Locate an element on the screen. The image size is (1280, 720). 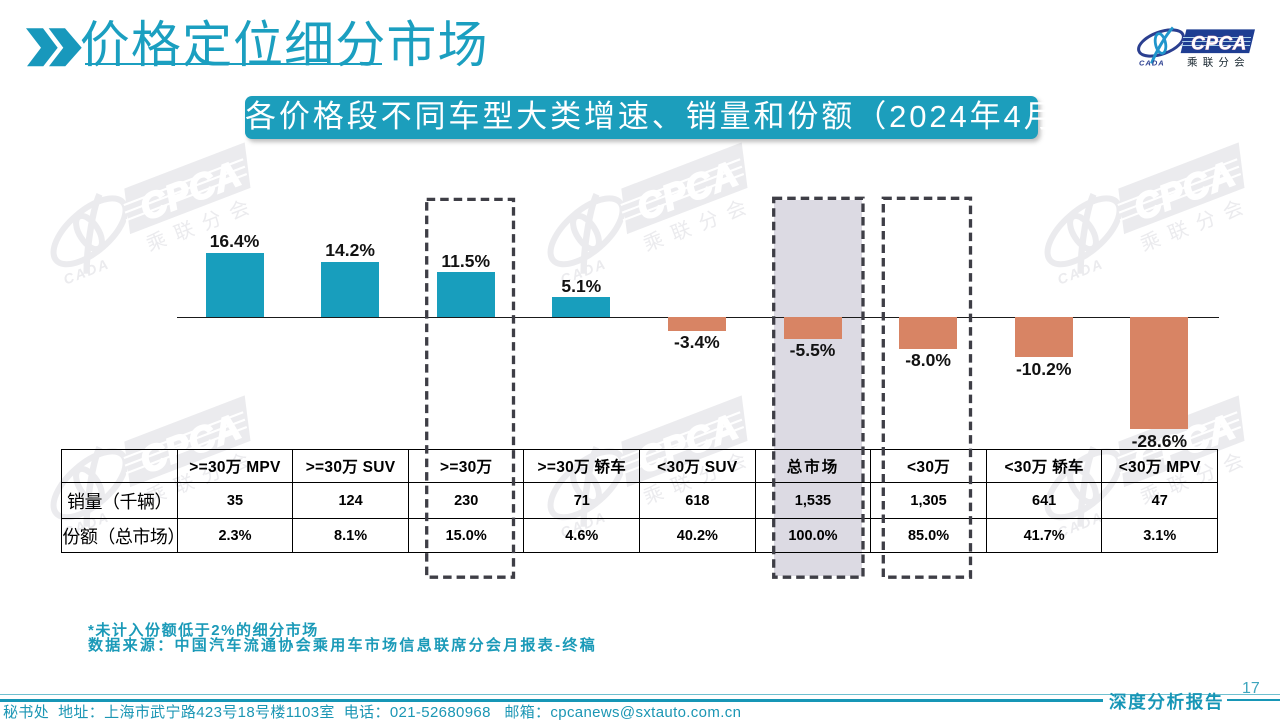
svg-text: CPCA is located at coordinates (1219, 44).